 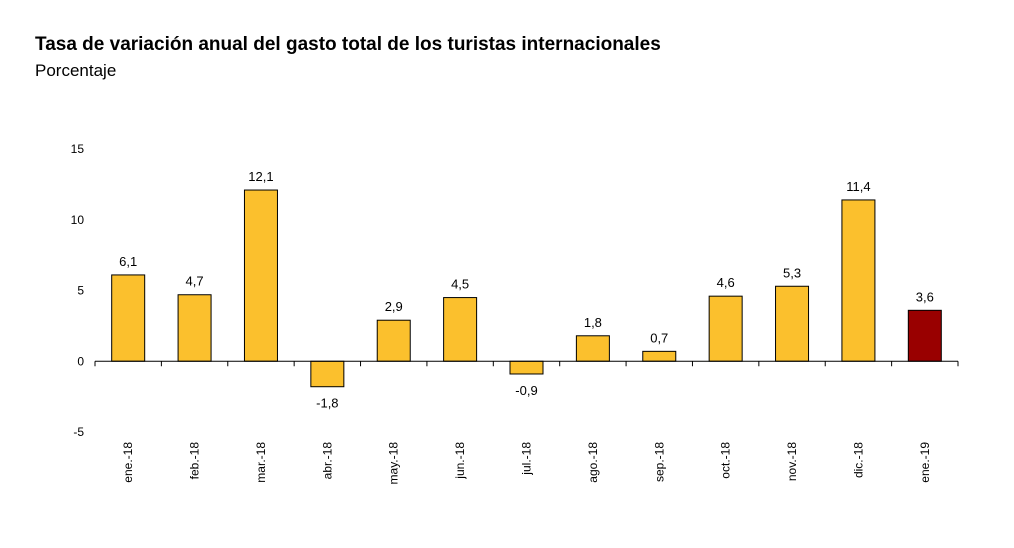 I want to click on x-tick-label: ene.-18, so click(x=128, y=462).